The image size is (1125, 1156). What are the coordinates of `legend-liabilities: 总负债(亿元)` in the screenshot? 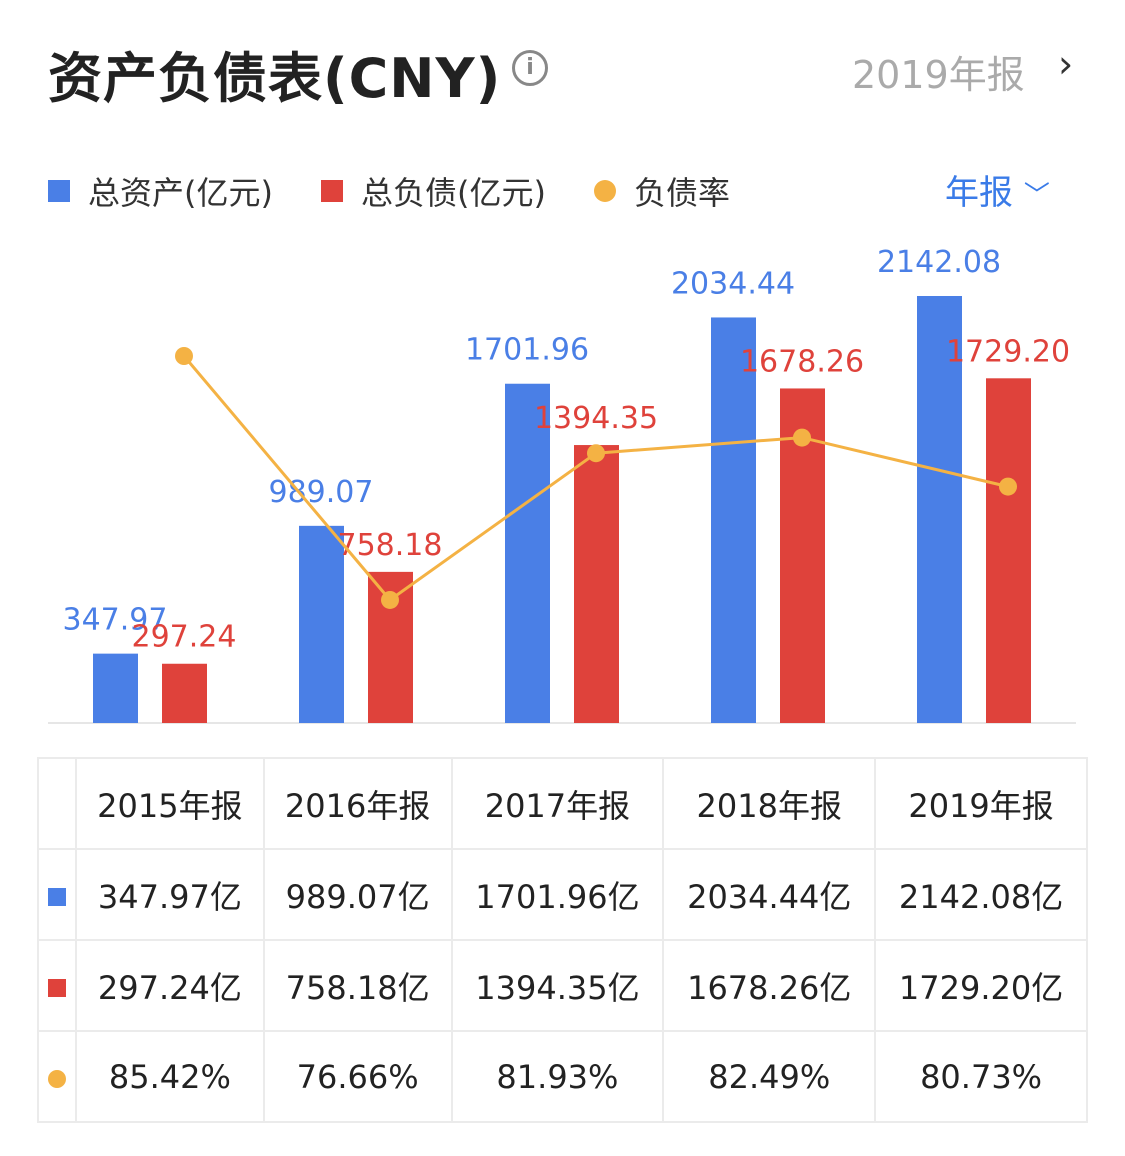 It's located at (433, 191).